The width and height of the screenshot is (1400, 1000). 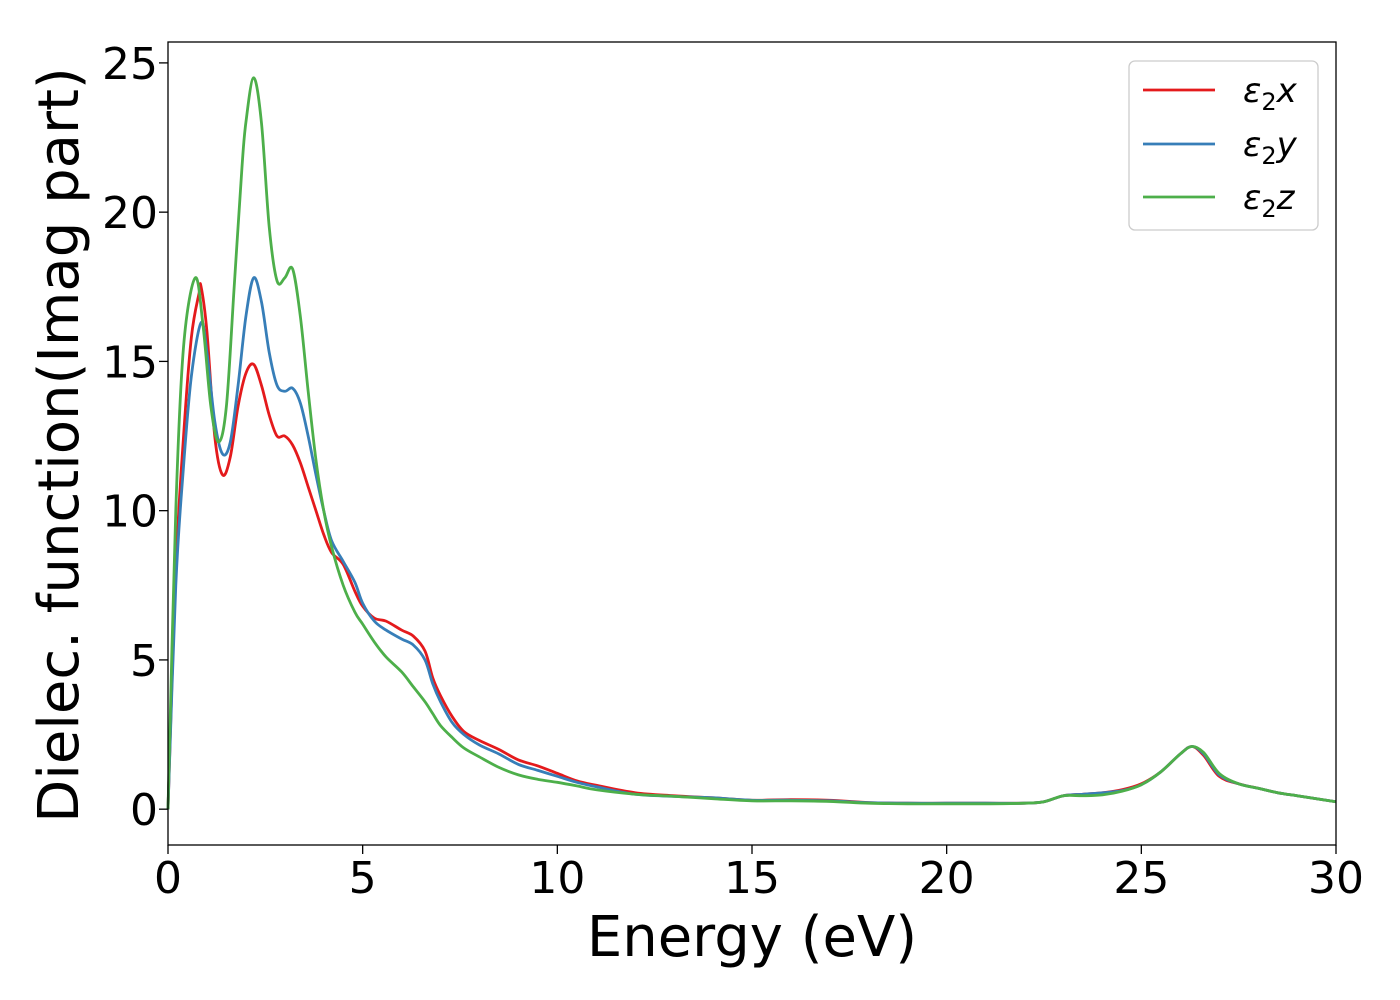 I want to click on x-tick-label: 30, so click(x=1336, y=878).